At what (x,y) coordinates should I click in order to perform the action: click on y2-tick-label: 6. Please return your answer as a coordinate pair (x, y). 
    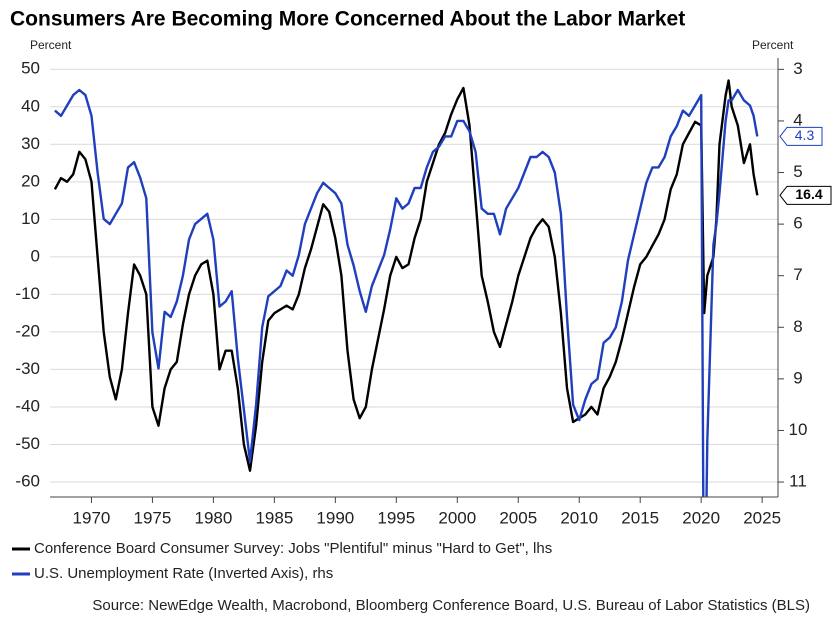
    Looking at the image, I should click on (797, 223).